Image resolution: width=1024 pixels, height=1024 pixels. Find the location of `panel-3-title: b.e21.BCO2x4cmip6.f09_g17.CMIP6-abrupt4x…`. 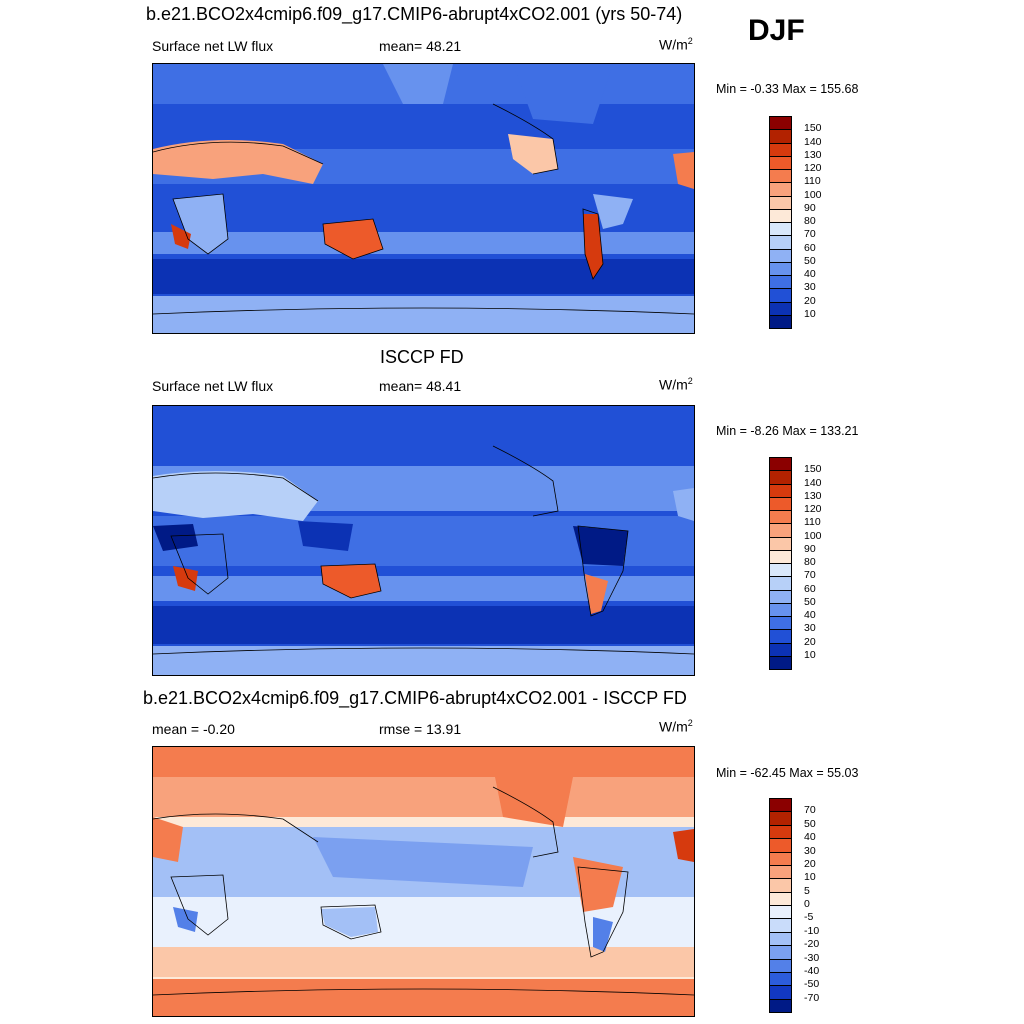

panel-3-title: b.e21.BCO2x4cmip6.f09_g17.CMIP6-abrupt4x… is located at coordinates (415, 698).